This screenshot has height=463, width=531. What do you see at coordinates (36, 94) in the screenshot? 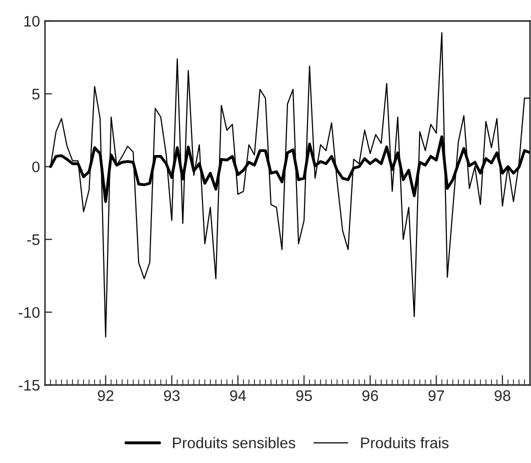
I see `y-tick-label: 5` at bounding box center [36, 94].